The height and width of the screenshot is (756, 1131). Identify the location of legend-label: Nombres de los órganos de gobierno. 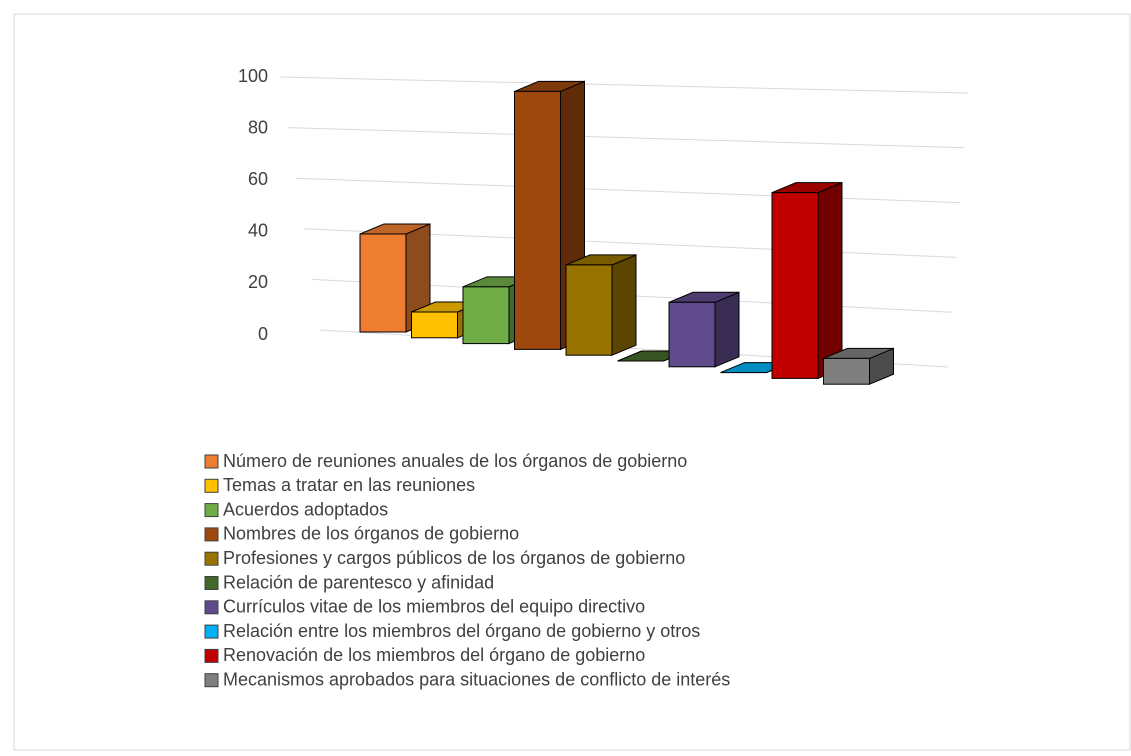
(371, 534).